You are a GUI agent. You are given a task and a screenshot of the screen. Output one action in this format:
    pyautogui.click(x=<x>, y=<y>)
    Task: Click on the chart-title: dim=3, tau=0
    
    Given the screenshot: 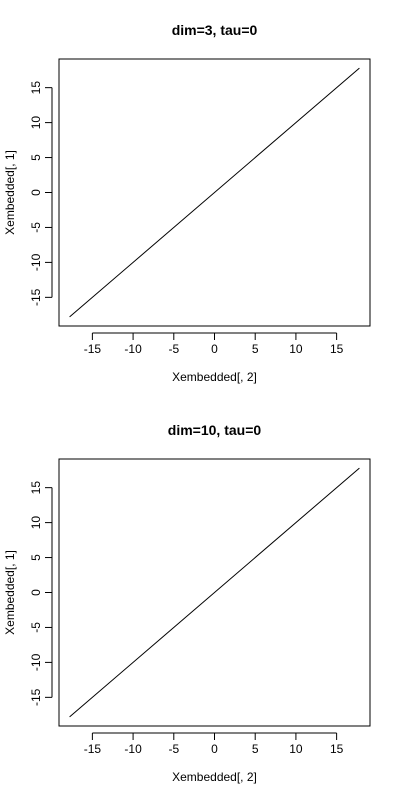 What is the action you would take?
    pyautogui.click(x=215, y=30)
    